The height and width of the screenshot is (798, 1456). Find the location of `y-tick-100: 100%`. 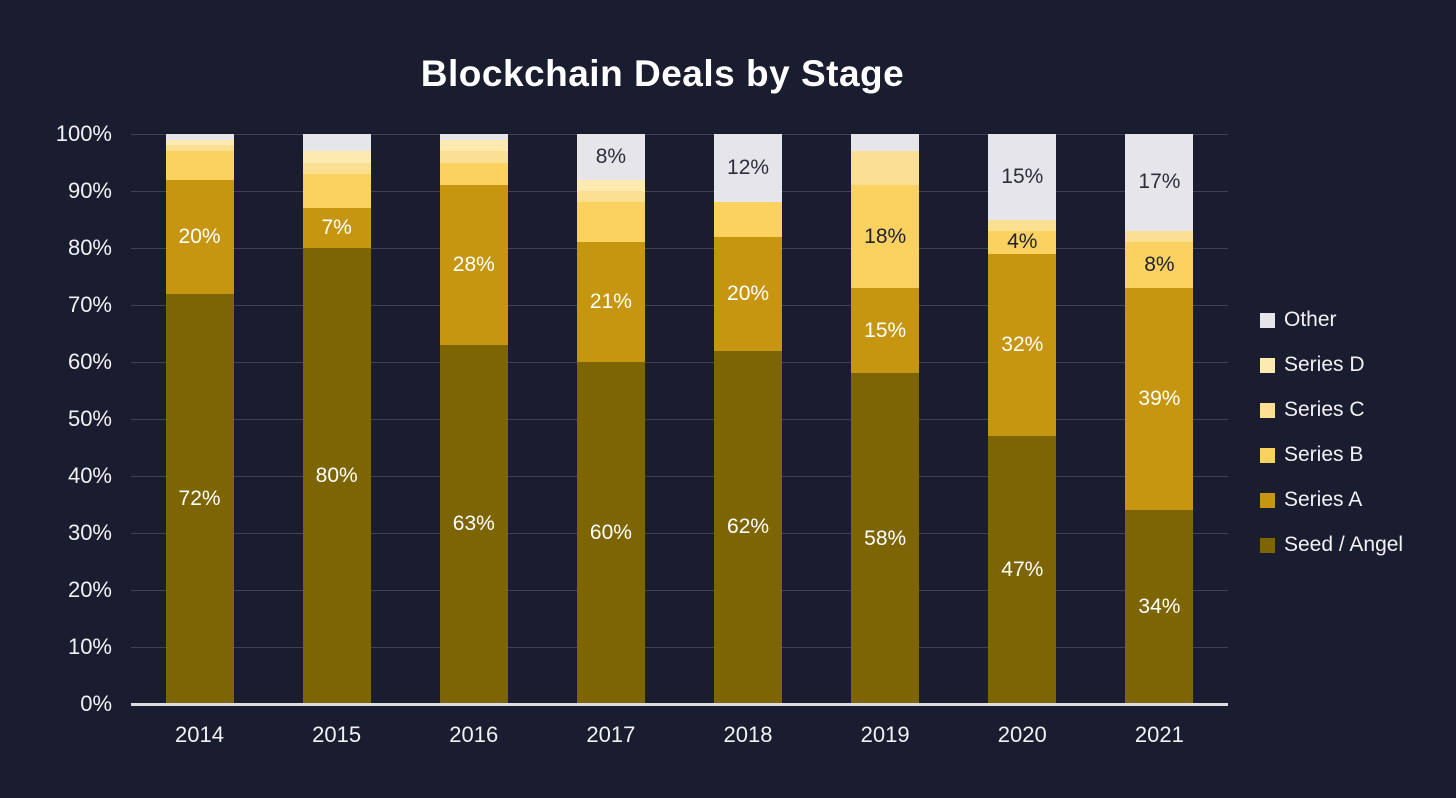

y-tick-100: 100% is located at coordinates (83, 133).